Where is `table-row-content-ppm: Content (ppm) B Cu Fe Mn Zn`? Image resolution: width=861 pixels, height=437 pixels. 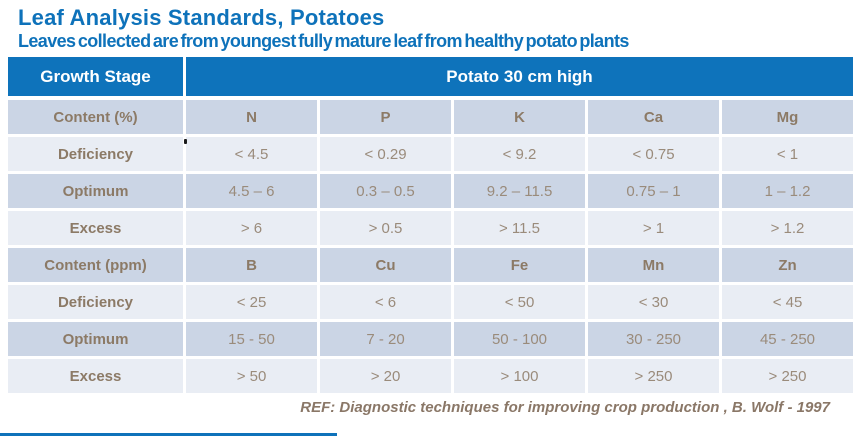
table-row-content-ppm: Content (ppm) B Cu Fe Mn Zn is located at coordinates (430, 265).